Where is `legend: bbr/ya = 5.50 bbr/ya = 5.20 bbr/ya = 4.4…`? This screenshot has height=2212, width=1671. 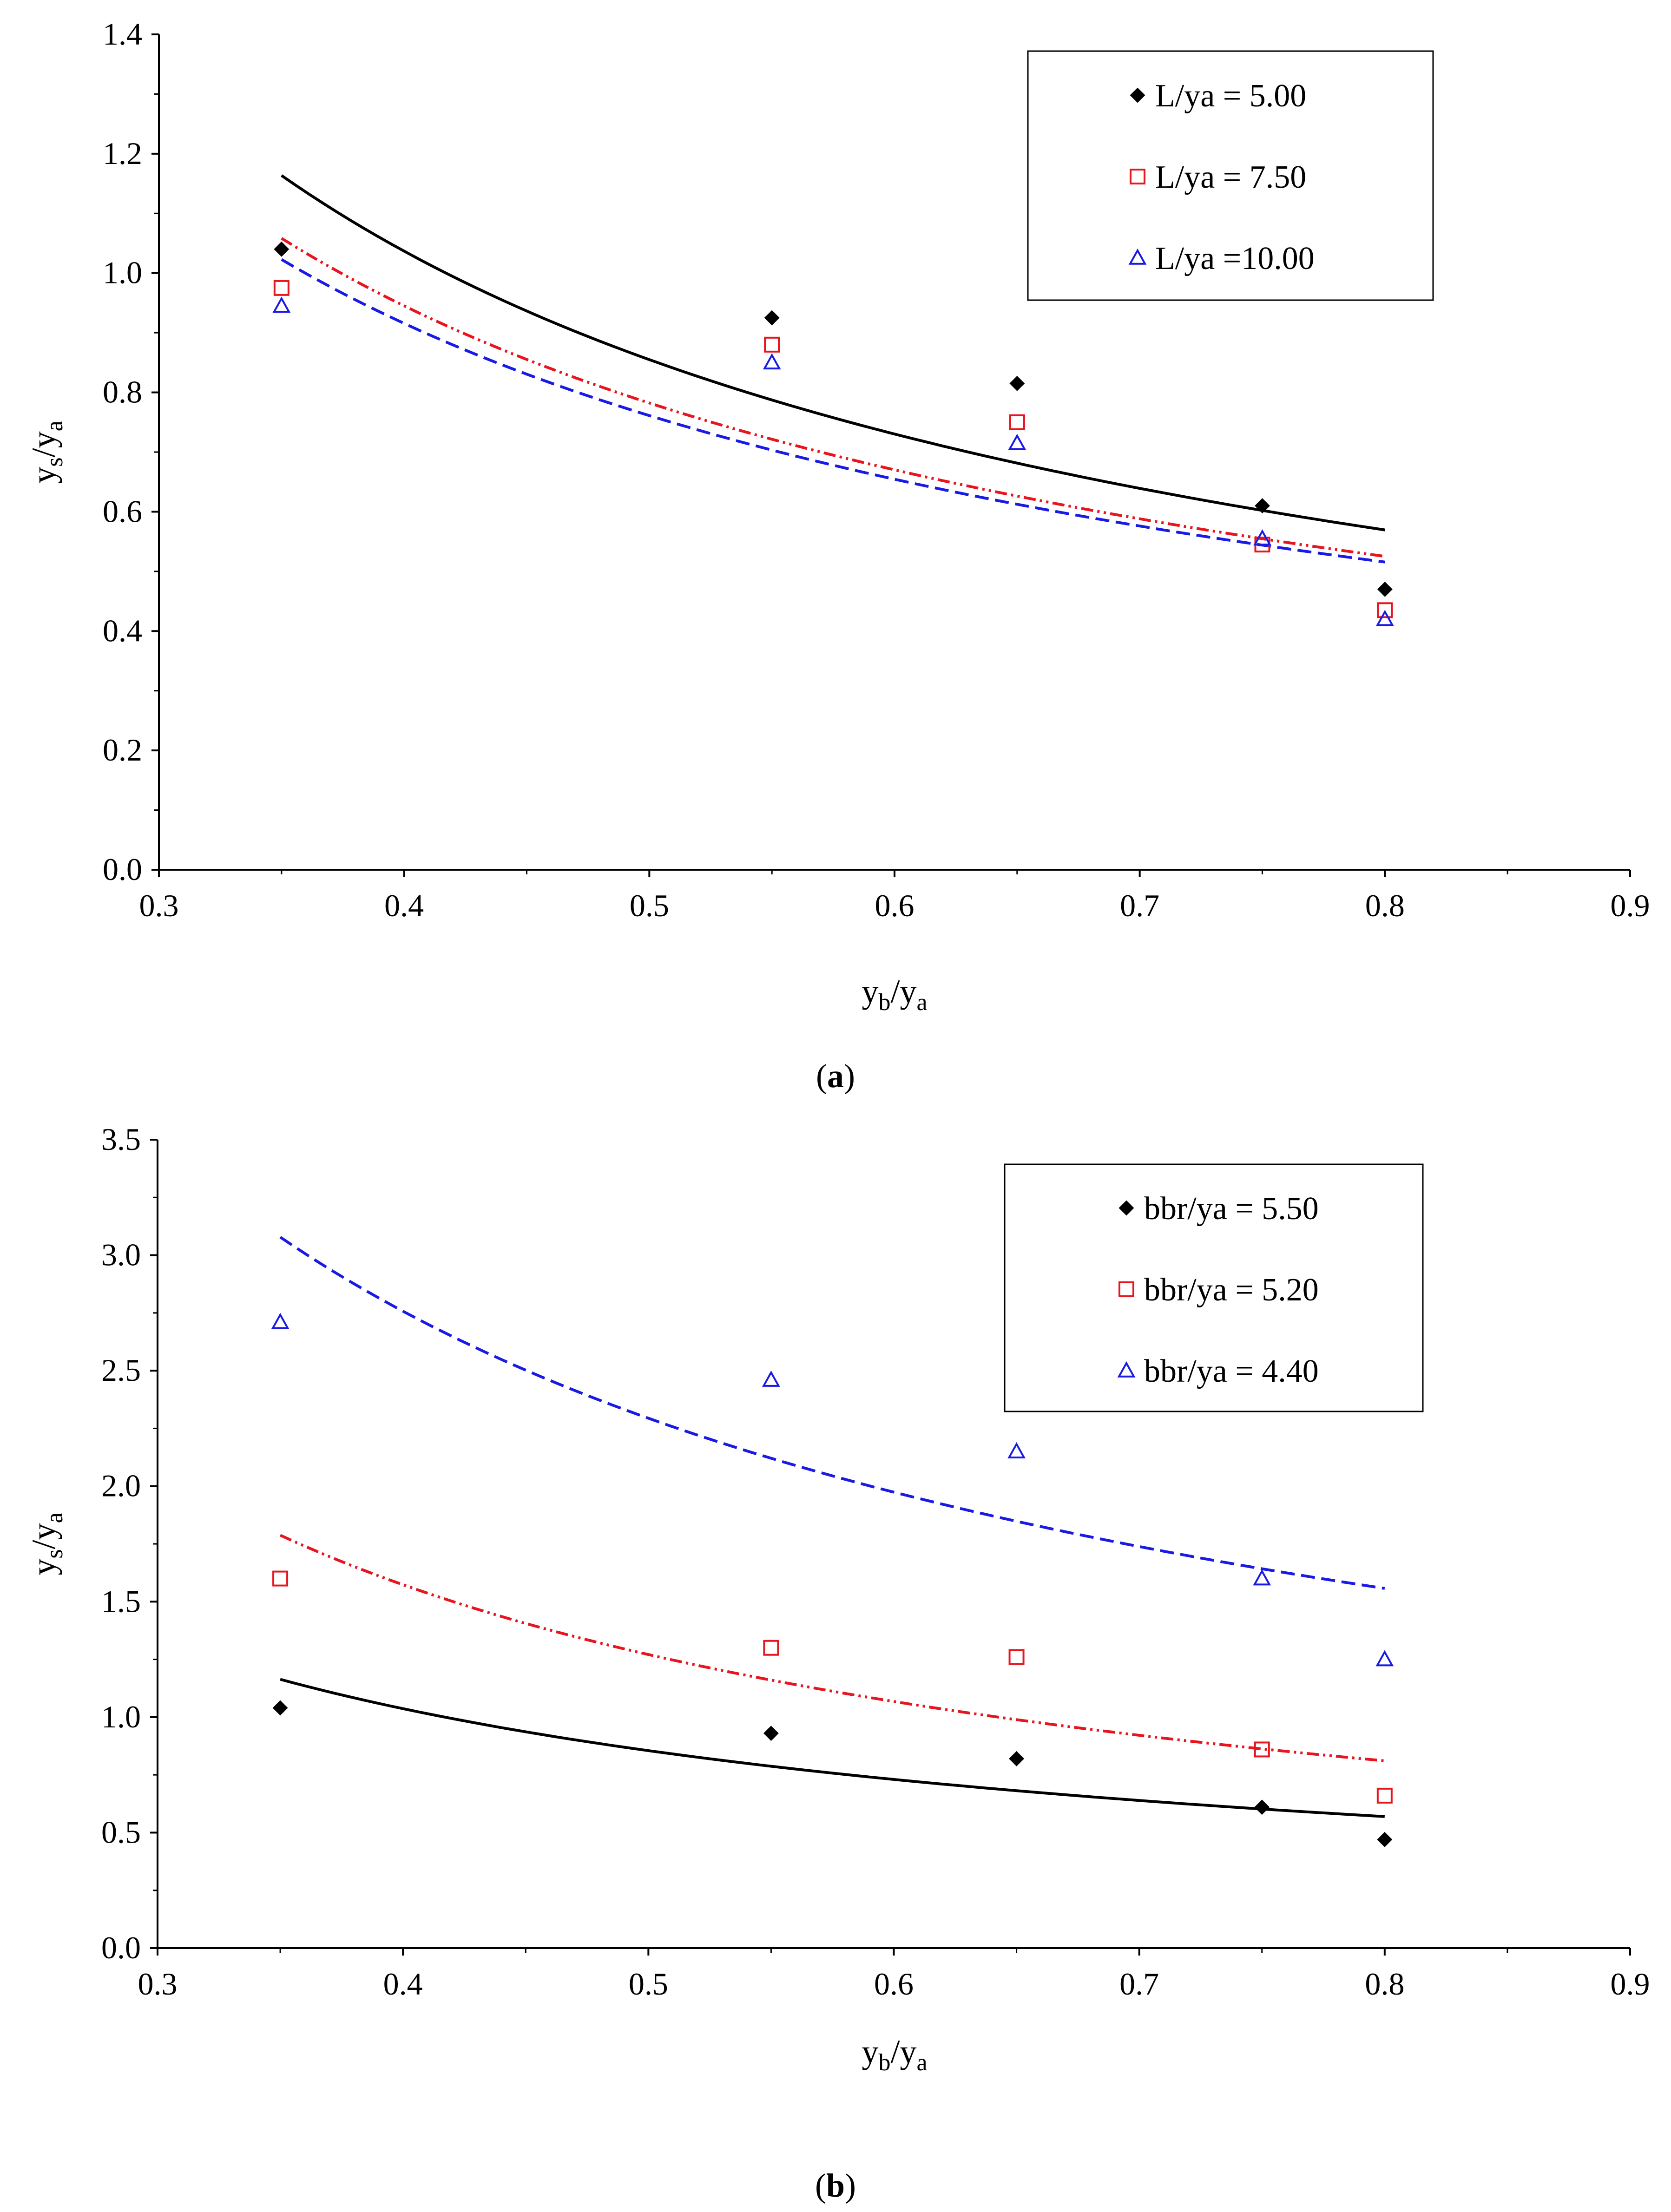 legend: bbr/ya = 5.50 bbr/ya = 5.20 bbr/ya = 4.4… is located at coordinates (1214, 1287).